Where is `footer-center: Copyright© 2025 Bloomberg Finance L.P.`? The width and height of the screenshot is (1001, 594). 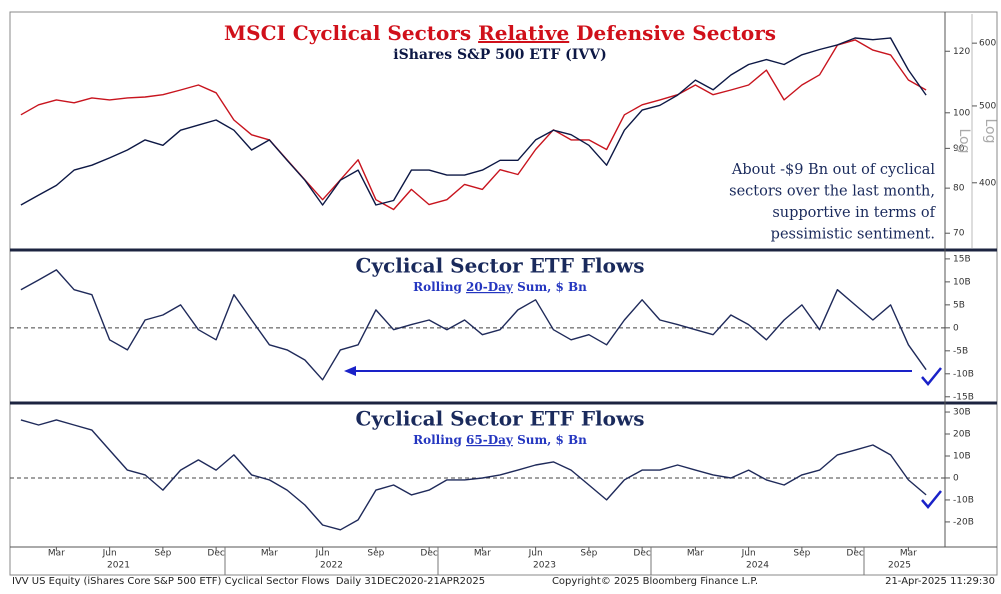
footer-center: Copyright© 2025 Bloomberg Finance L.P. is located at coordinates (655, 581).